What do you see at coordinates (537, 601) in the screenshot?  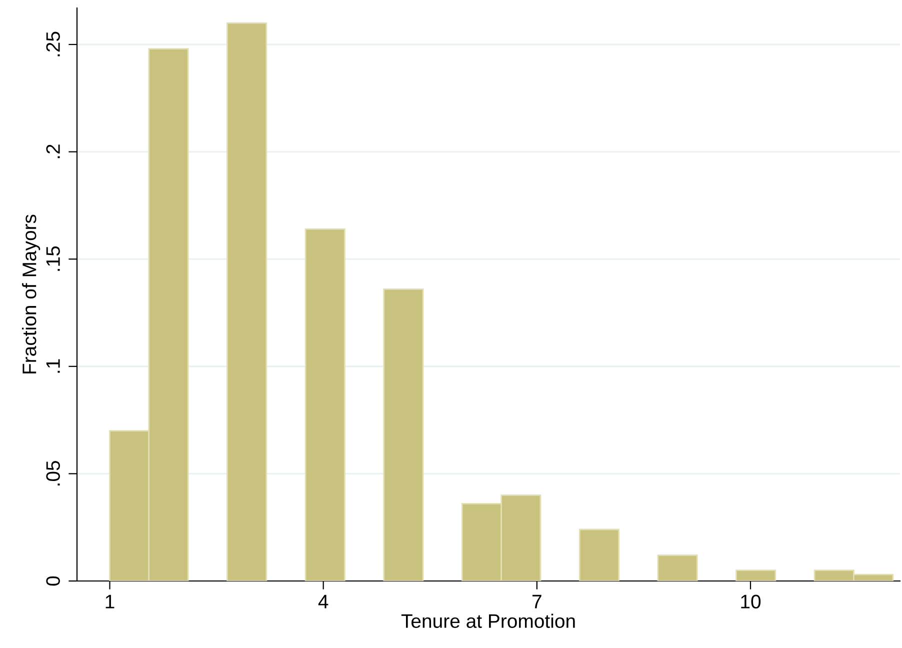 I see `x-tick-label: 7` at bounding box center [537, 601].